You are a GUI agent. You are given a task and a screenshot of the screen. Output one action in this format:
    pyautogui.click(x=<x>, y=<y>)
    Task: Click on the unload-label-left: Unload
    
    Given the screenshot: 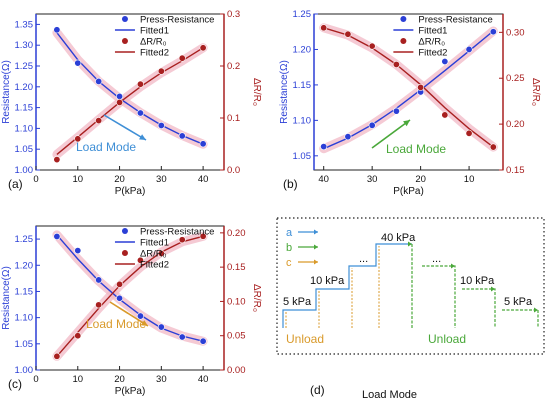 What is the action you would take?
    pyautogui.click(x=305, y=339)
    